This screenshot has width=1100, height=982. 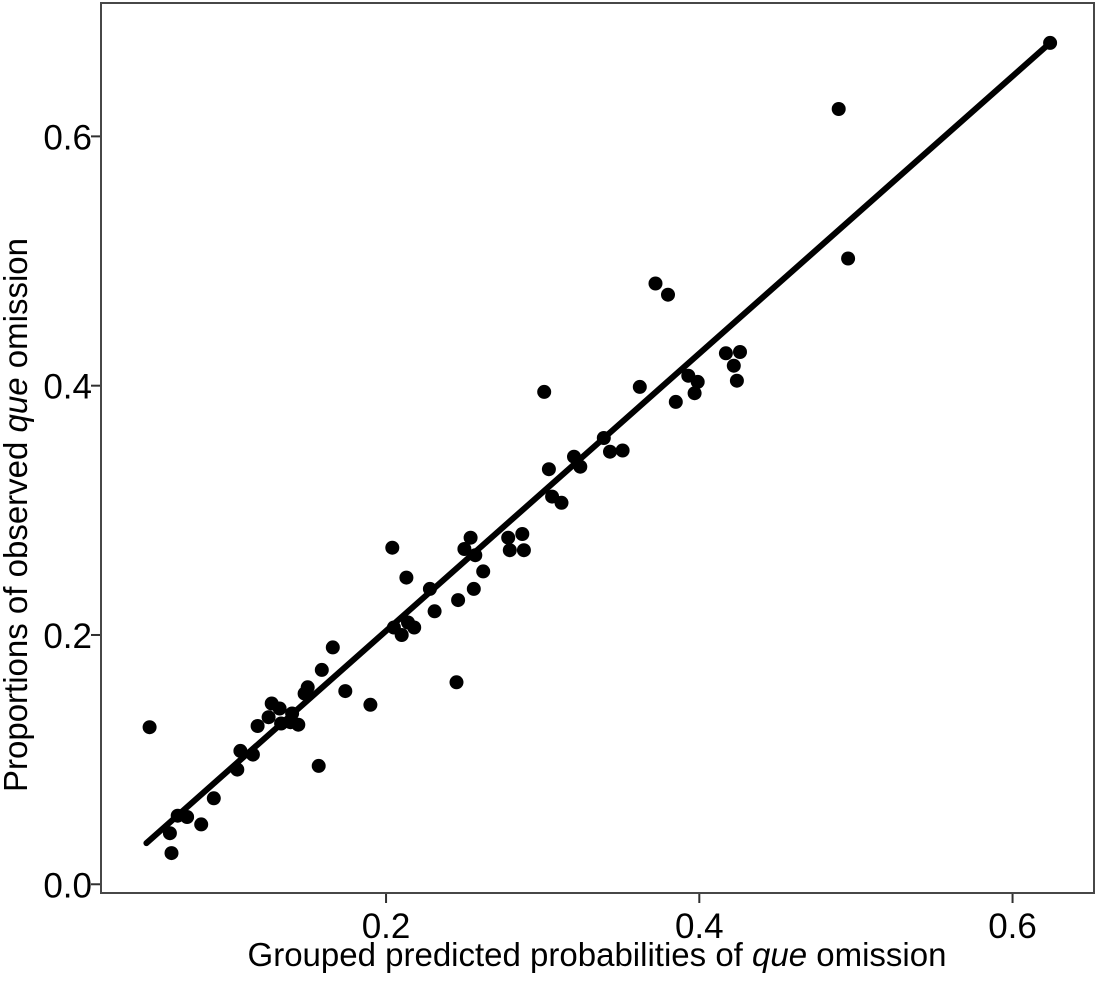 I want to click on y-axis-title: Proportions of observed que omission, so click(x=17, y=515).